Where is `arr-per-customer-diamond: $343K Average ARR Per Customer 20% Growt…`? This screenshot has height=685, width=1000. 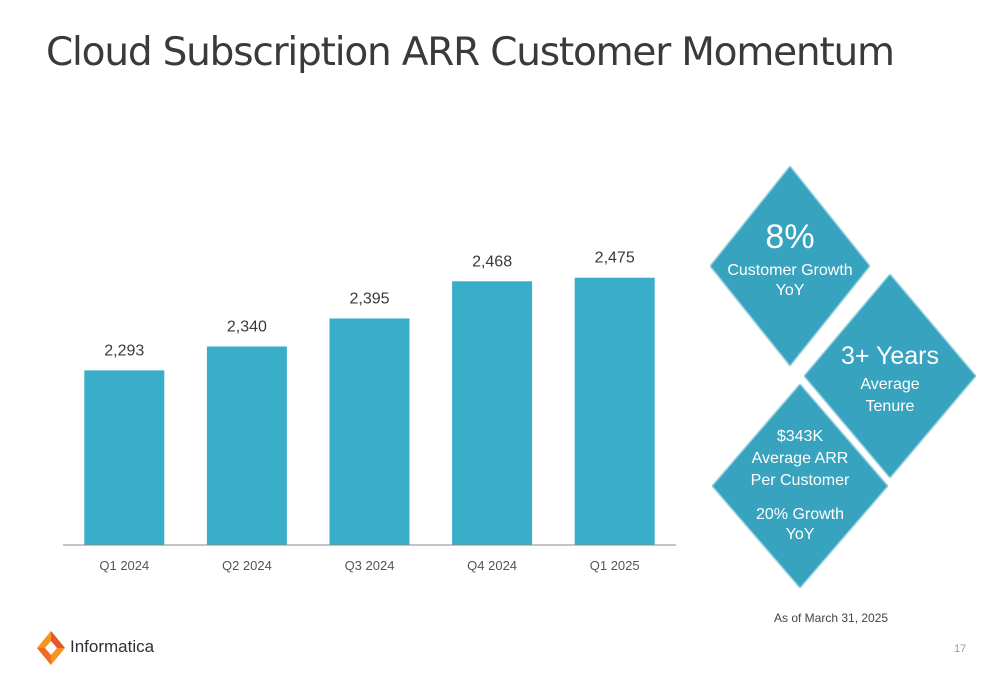 arr-per-customer-diamond: $343K Average ARR Per Customer 20% Growt… is located at coordinates (800, 486).